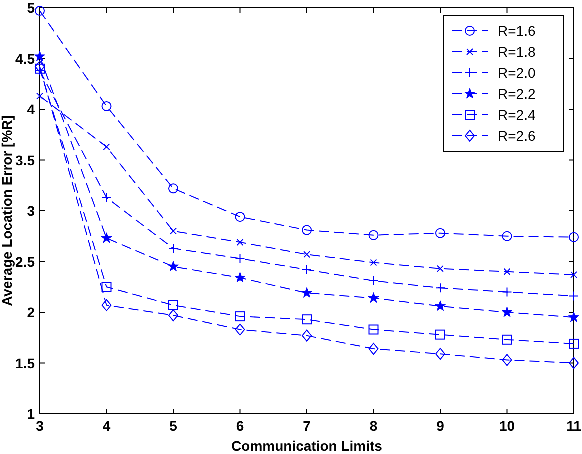 The width and height of the screenshot is (582, 454). I want to click on y-tick-label: 1, so click(31, 414).